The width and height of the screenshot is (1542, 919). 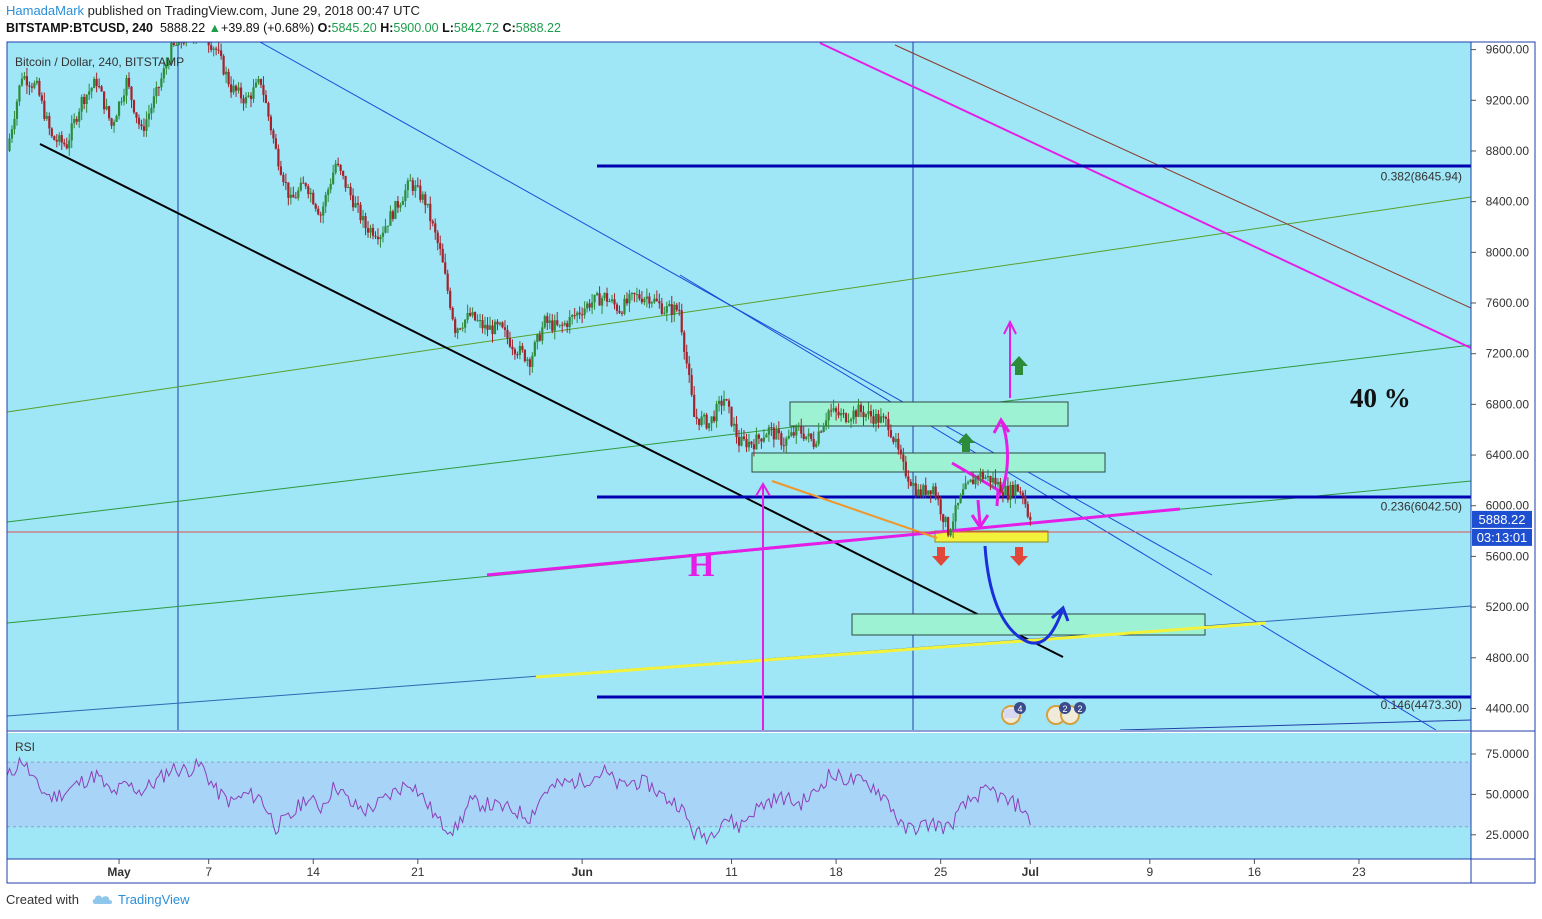 What do you see at coordinates (736, 869) in the screenshot?
I see `time-axis: May 7 14 21 Jun 11 18 25 Jul 9 16 23` at bounding box center [736, 869].